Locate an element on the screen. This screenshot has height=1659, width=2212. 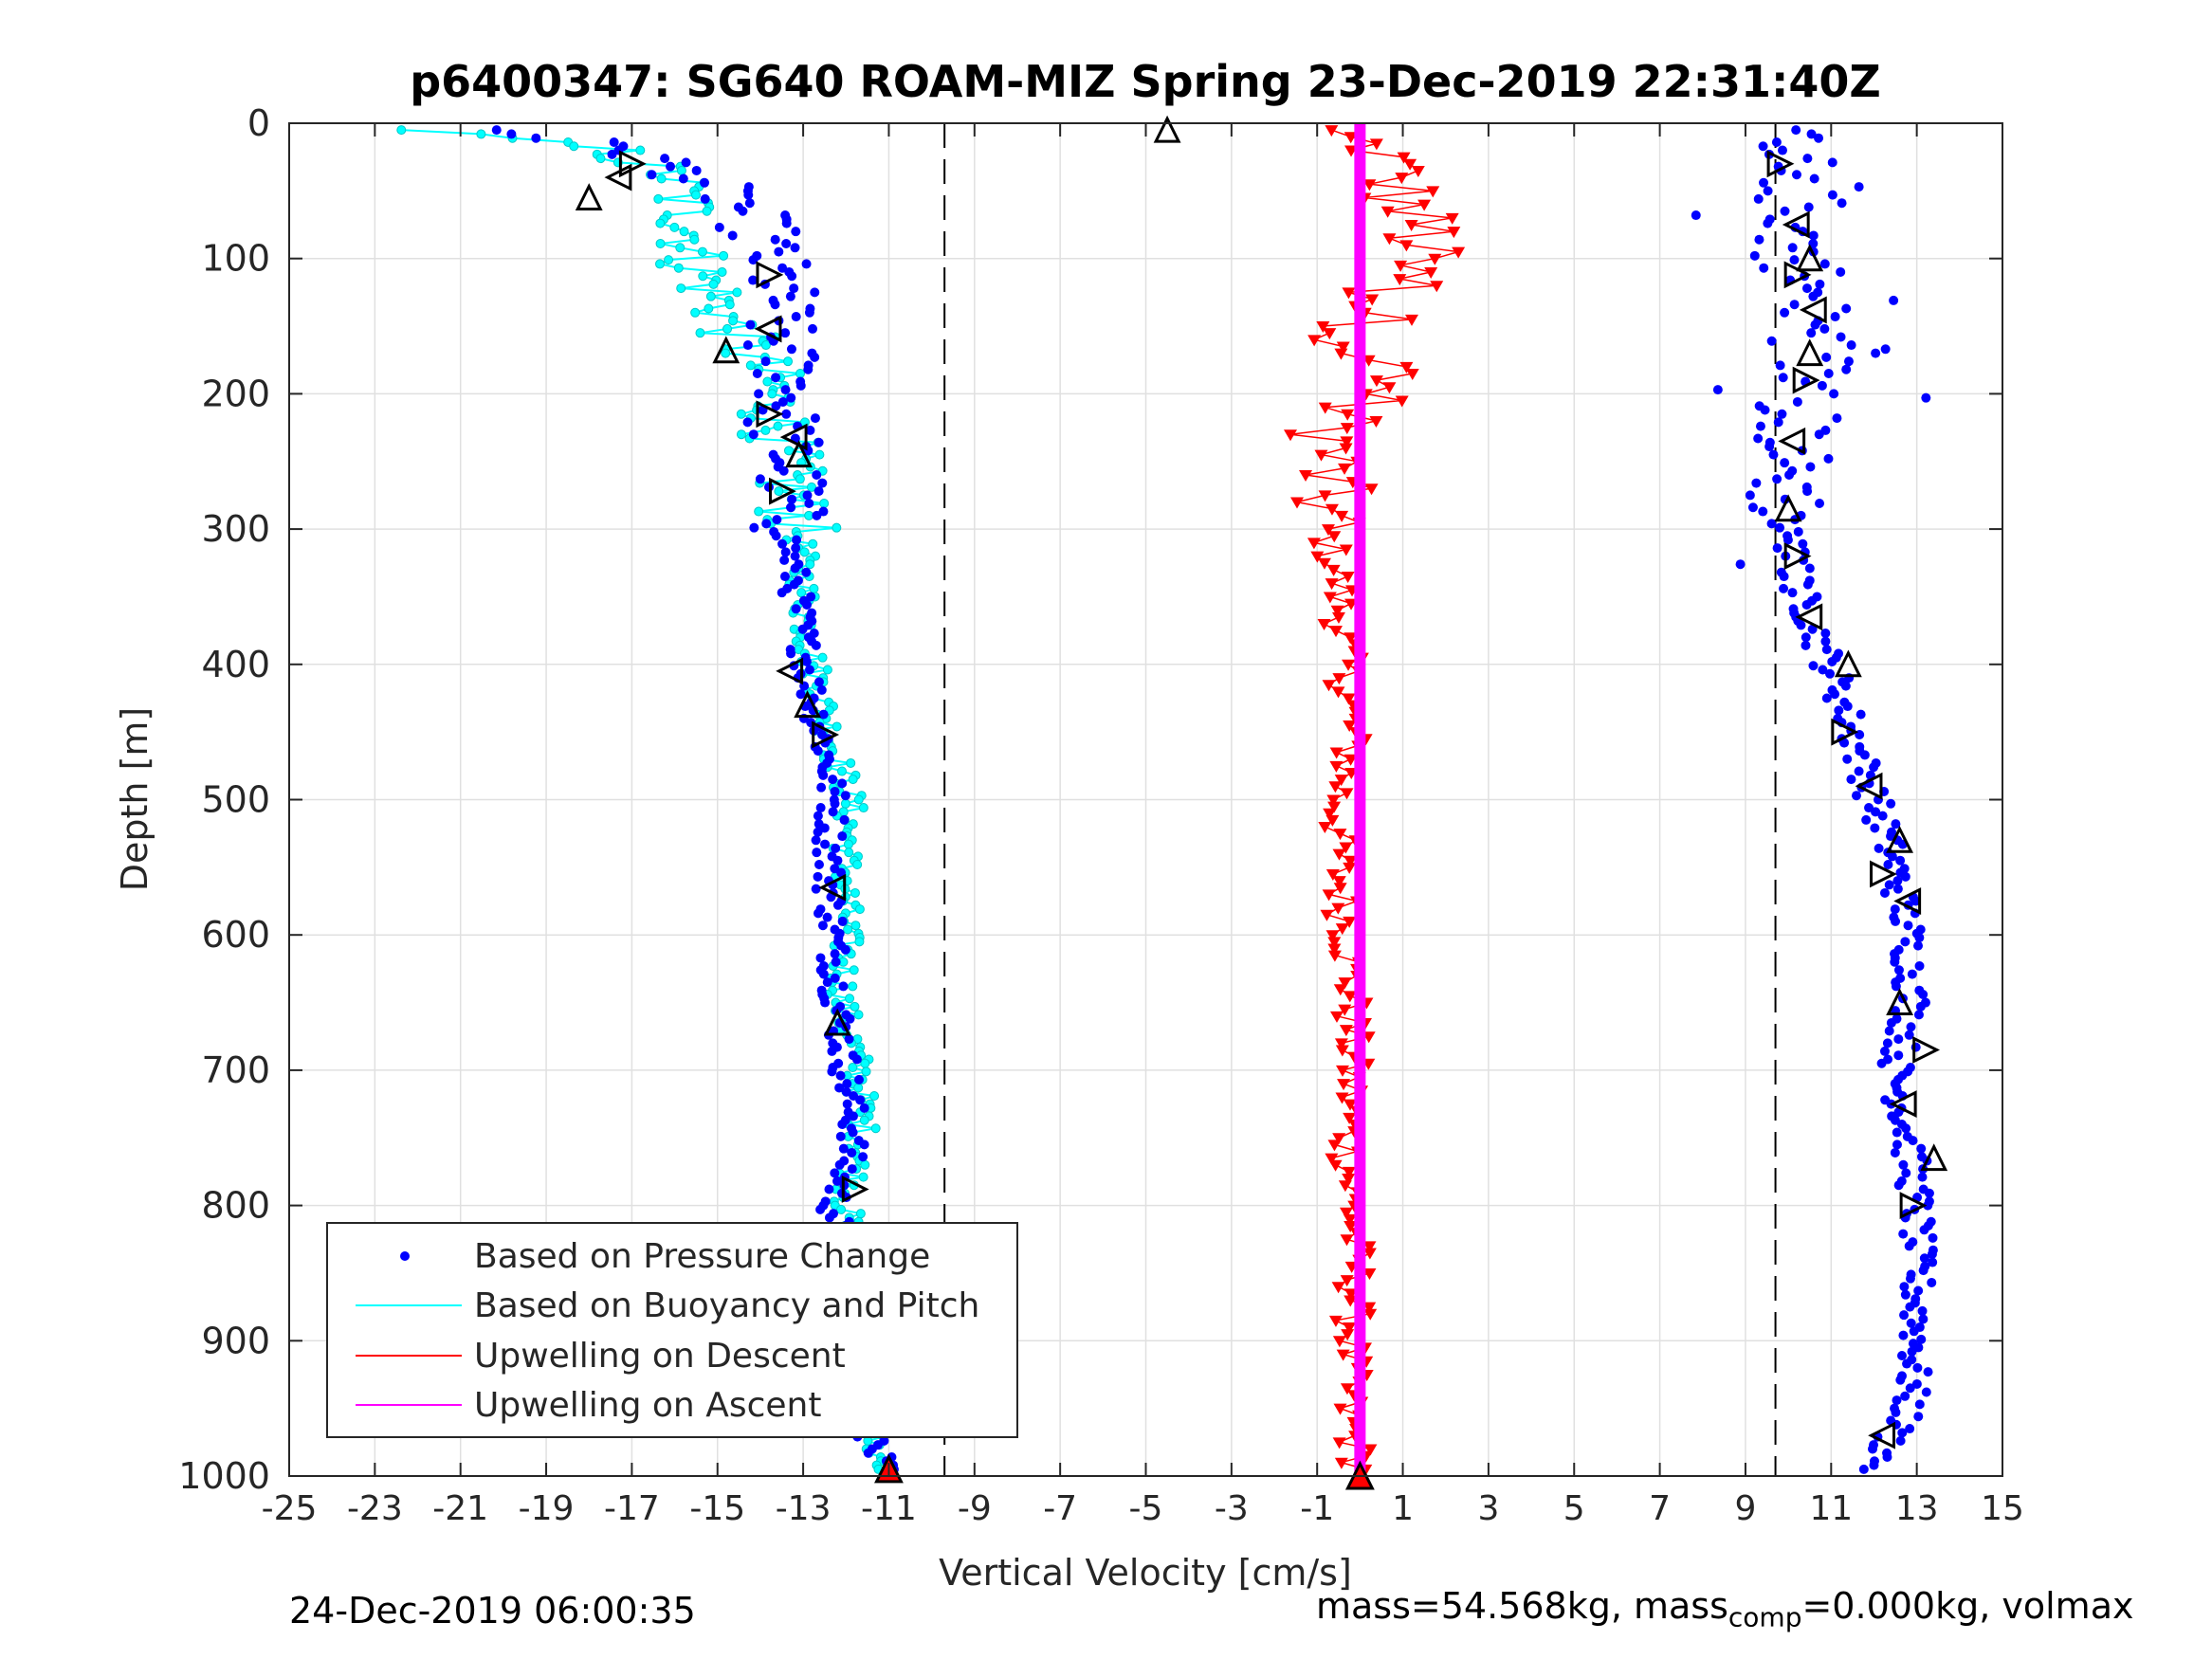
footer-mass-info: mass=54.568kg, masscomp=0.000kg, volmax is located at coordinates (1724, 1609).